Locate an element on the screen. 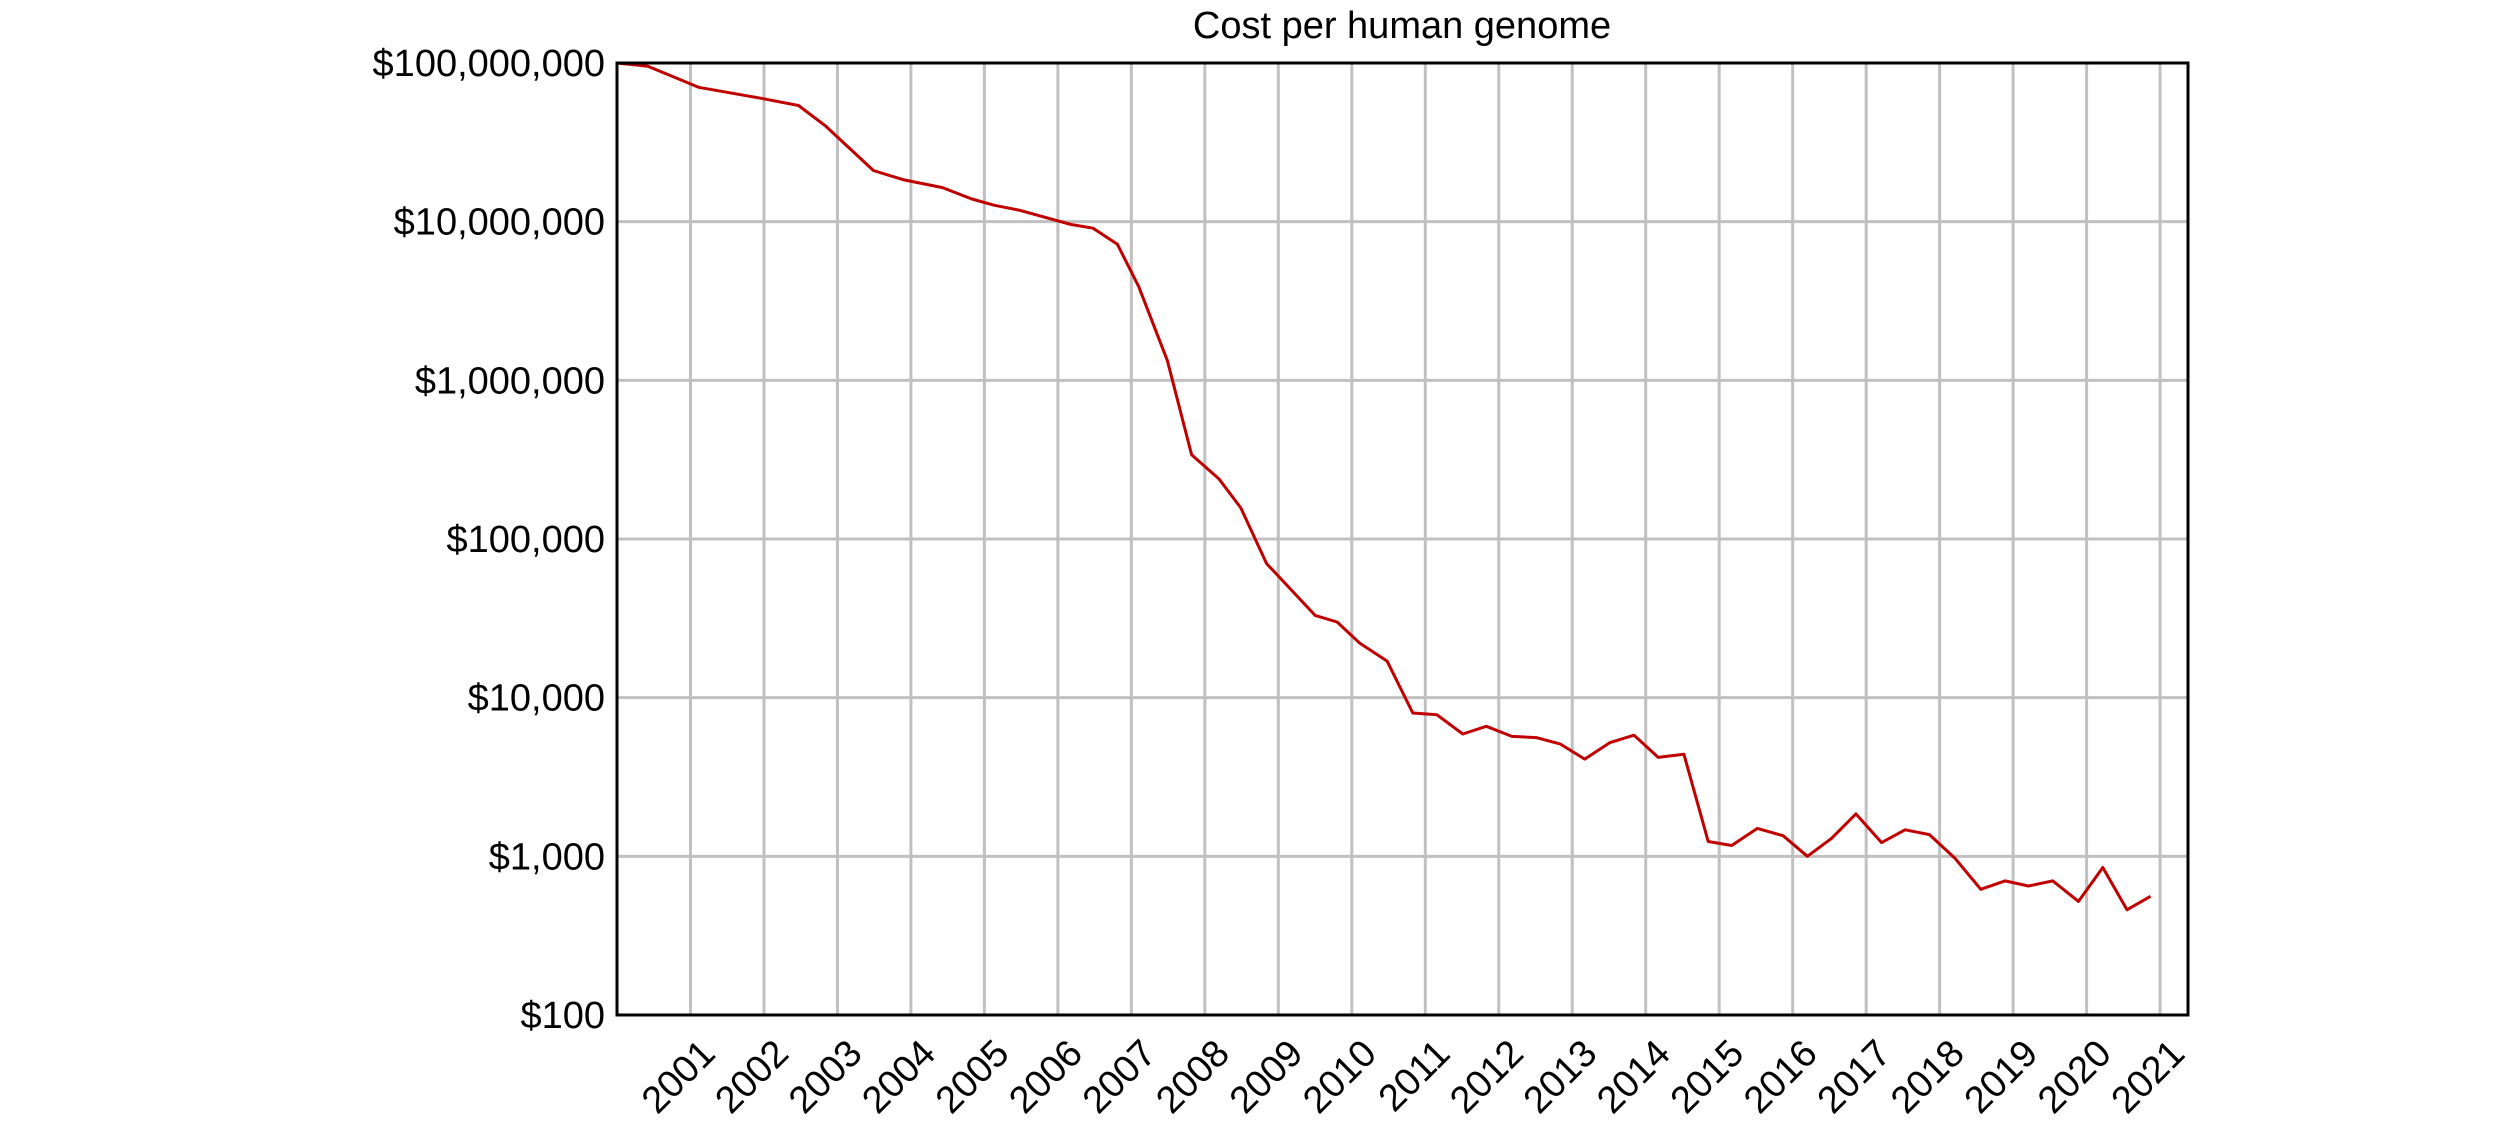  x-tick-label: 2017 is located at coordinates (1854, 1076).